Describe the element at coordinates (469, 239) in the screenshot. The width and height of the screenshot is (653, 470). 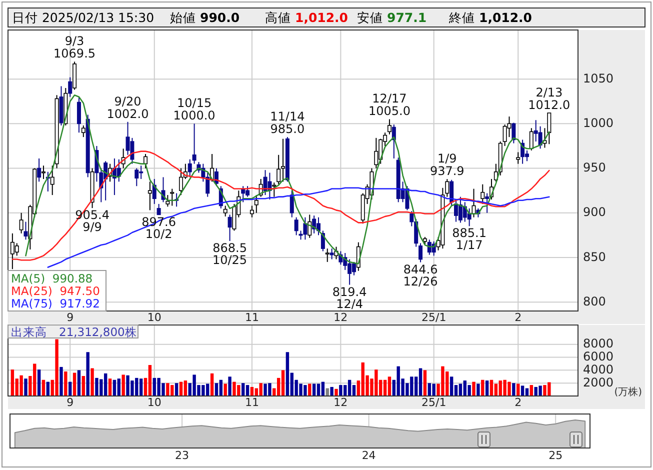
I see `annotation: 885.1 1/17` at that location.